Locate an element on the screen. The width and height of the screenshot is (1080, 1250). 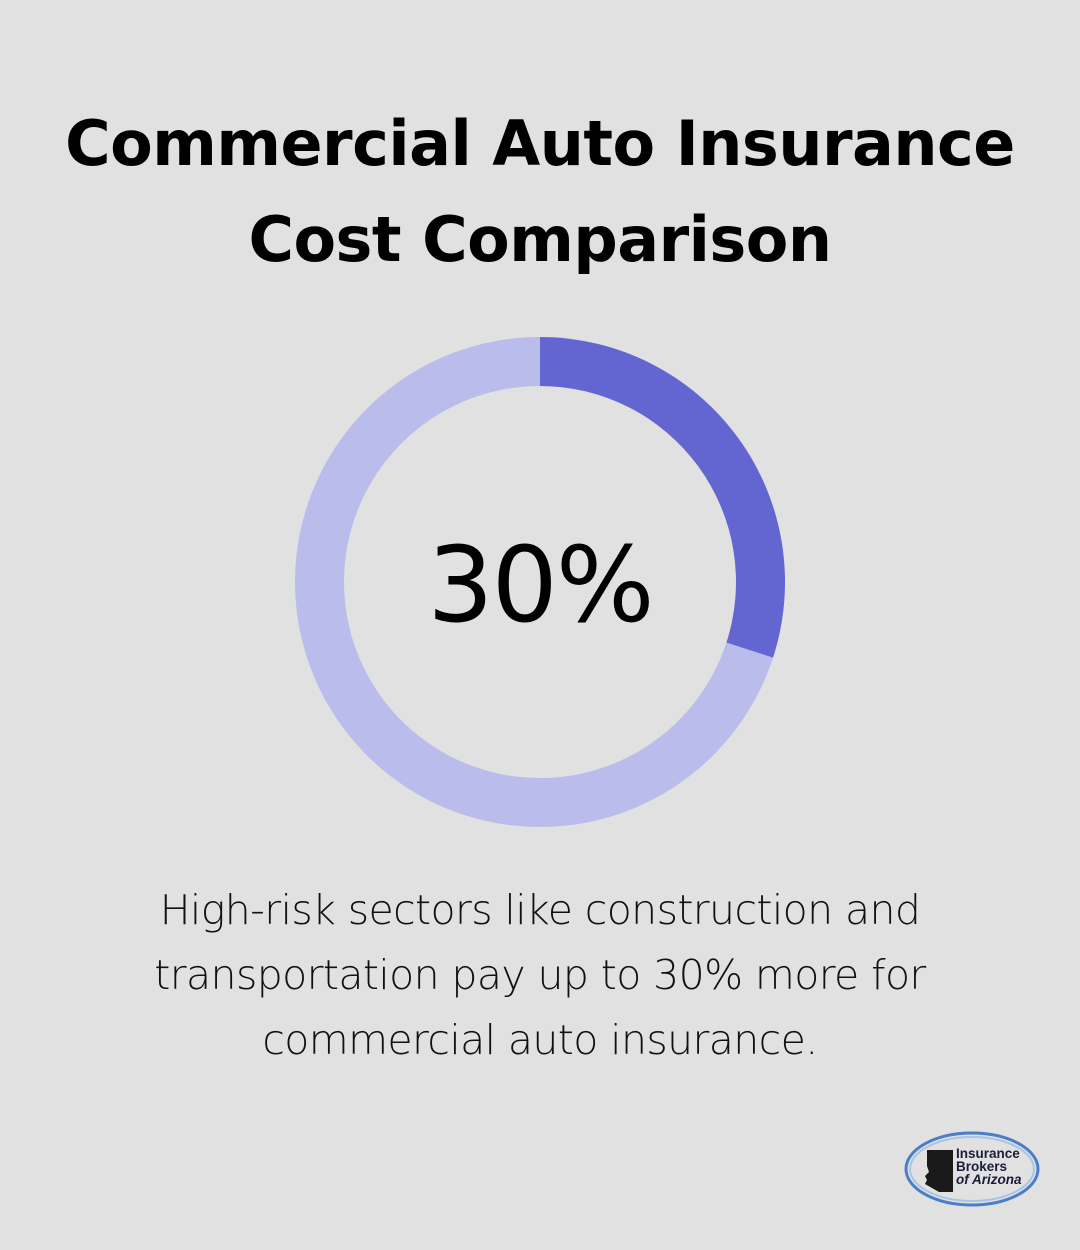
donut-slice-highlight is located at coordinates (662, 497).